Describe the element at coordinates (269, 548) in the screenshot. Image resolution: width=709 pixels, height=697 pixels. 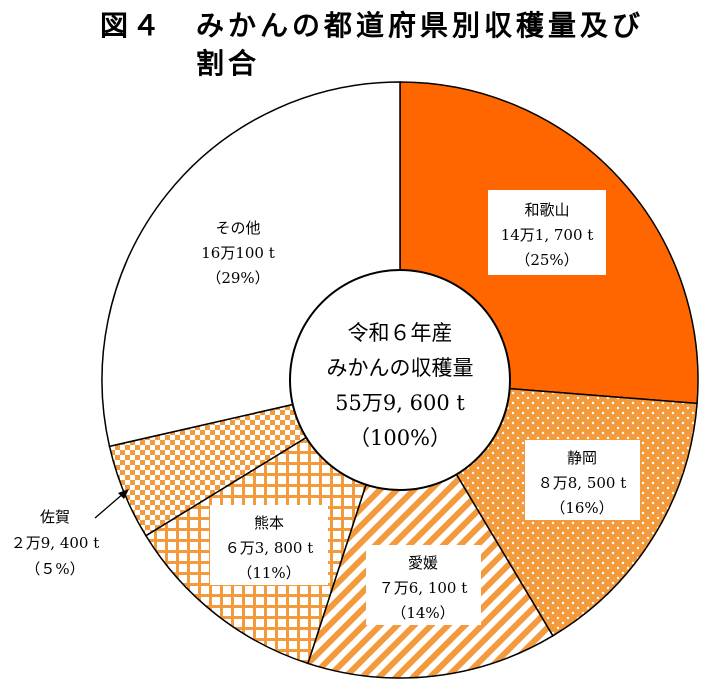
I see `label-kumamoto-amount: ６万3, 800 t` at that location.